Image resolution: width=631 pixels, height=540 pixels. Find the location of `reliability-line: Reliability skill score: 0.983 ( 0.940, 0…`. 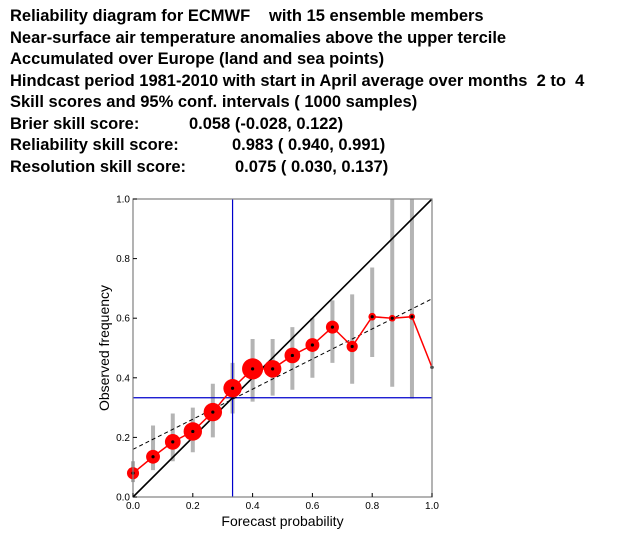

reliability-line: Reliability skill score: 0.983 ( 0.940, 0… is located at coordinates (297, 146).